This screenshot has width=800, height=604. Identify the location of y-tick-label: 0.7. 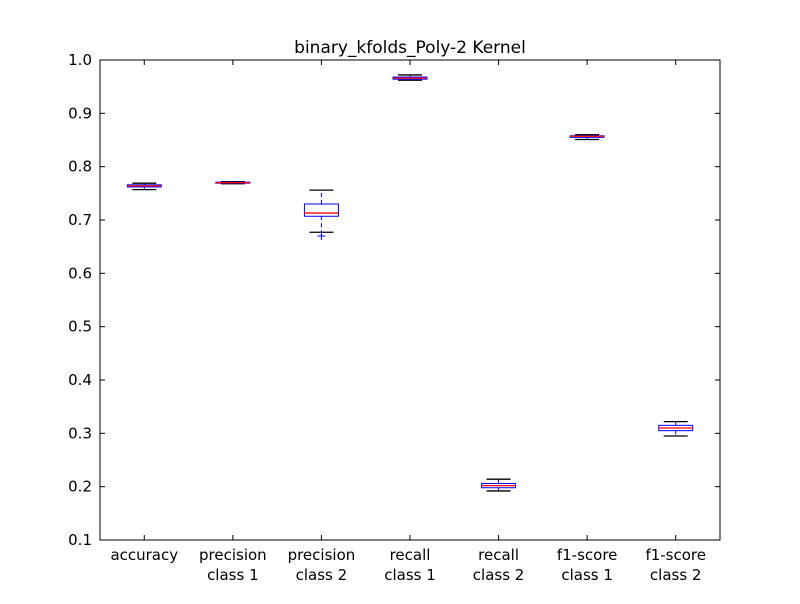
(80, 220).